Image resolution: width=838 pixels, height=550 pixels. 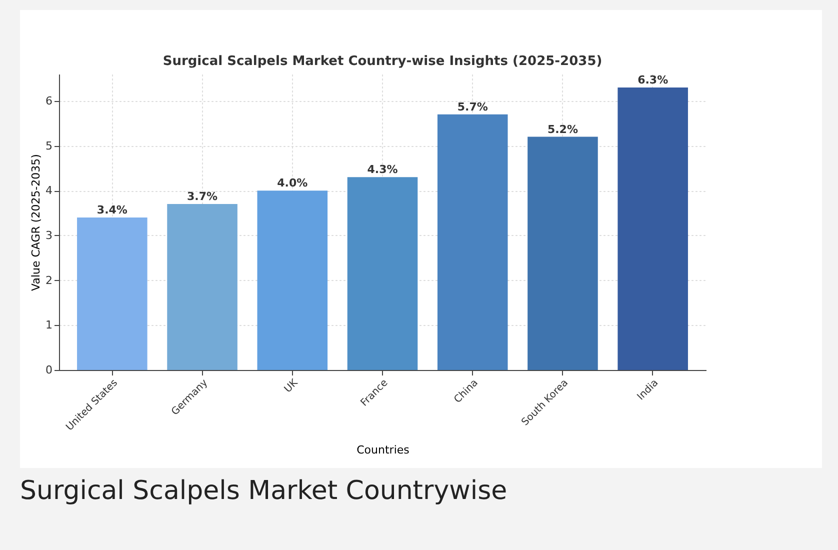 I want to click on y-tick-label: 1, so click(x=49, y=325).